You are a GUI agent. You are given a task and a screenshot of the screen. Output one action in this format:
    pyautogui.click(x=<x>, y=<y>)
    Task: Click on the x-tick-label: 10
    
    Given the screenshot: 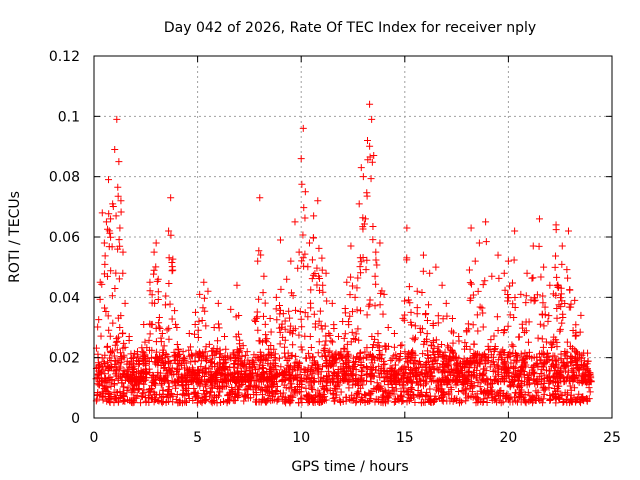 What is the action you would take?
    pyautogui.click(x=301, y=438)
    